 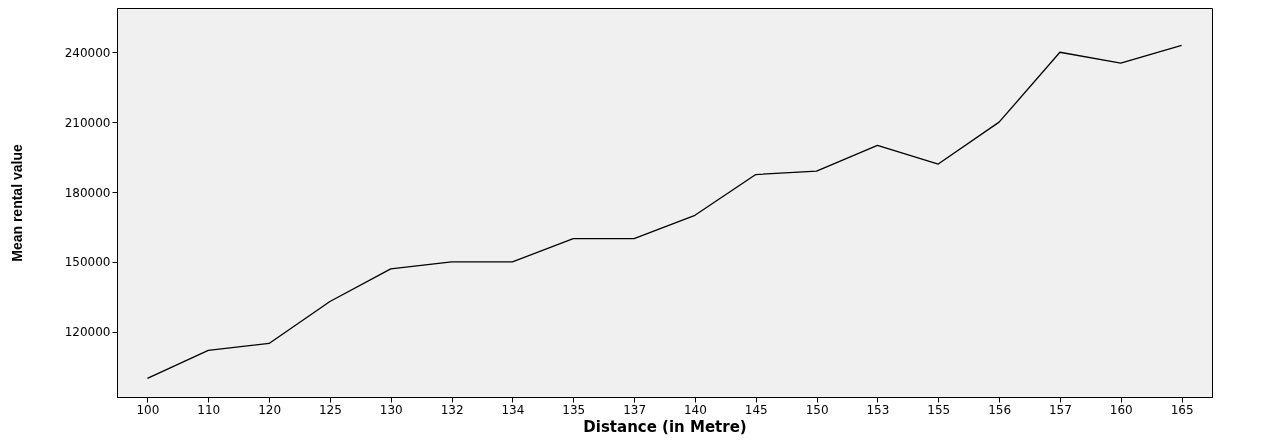 What do you see at coordinates (1121, 409) in the screenshot?
I see `x-tick-label: 160` at bounding box center [1121, 409].